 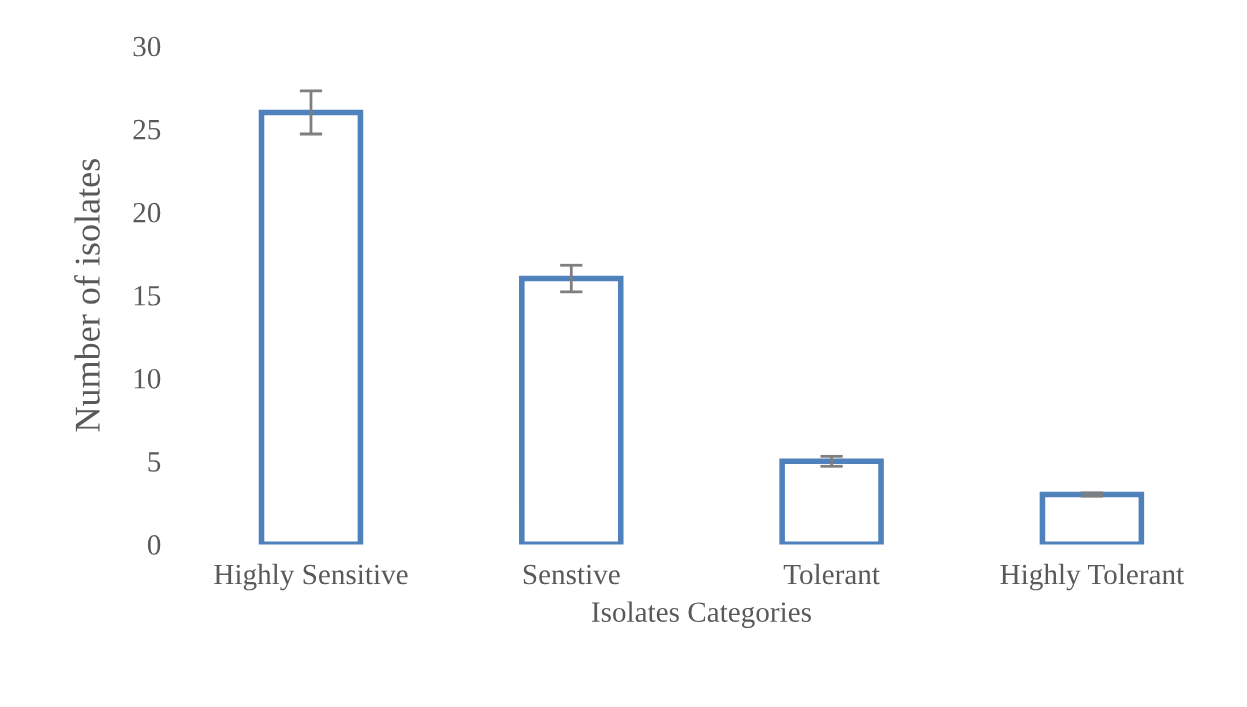 What do you see at coordinates (147, 212) in the screenshot?
I see `y-tick-label: 20` at bounding box center [147, 212].